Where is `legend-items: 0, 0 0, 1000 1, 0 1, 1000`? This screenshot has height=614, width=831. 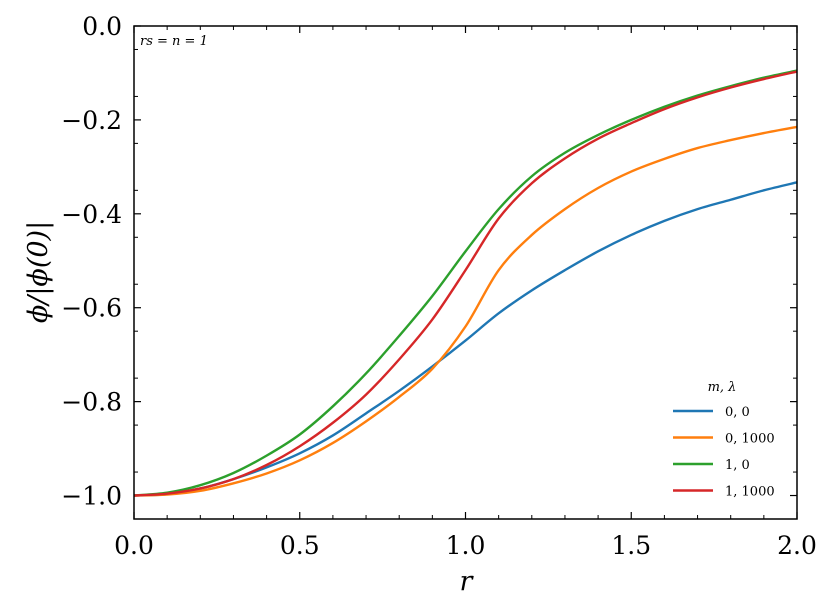 legend-items: 0, 0 0, 1000 1, 0 1, 1000 is located at coordinates (724, 452).